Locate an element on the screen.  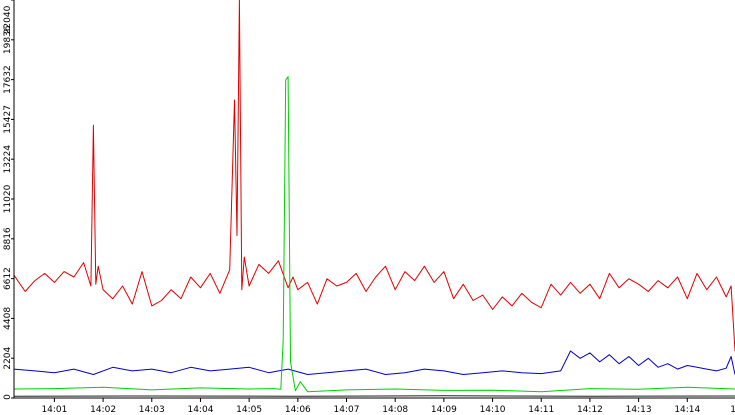
x-tick-label: 14:02 is located at coordinates (103, 410).